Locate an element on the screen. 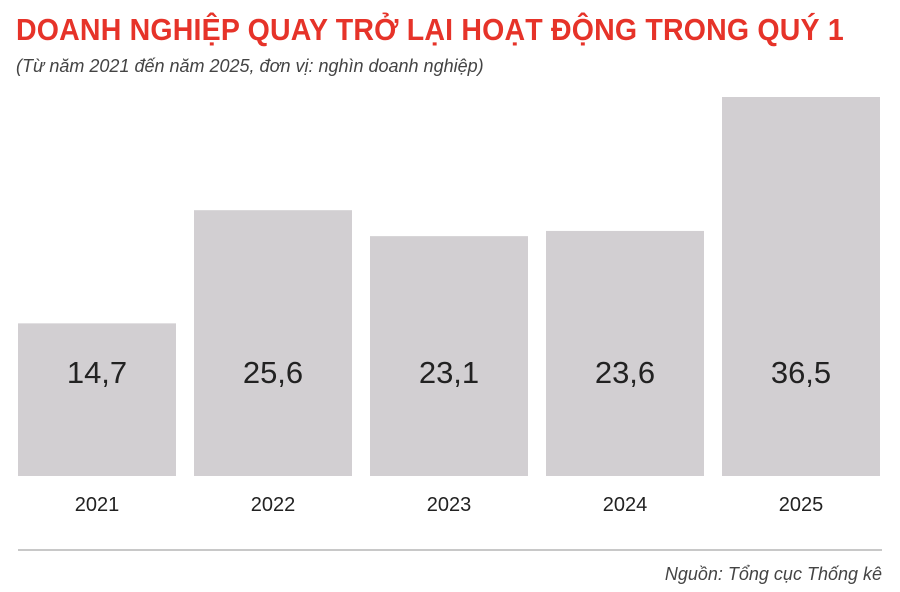 This screenshot has width=900, height=592. x-tick-label-2023: 2023 is located at coordinates (449, 505).